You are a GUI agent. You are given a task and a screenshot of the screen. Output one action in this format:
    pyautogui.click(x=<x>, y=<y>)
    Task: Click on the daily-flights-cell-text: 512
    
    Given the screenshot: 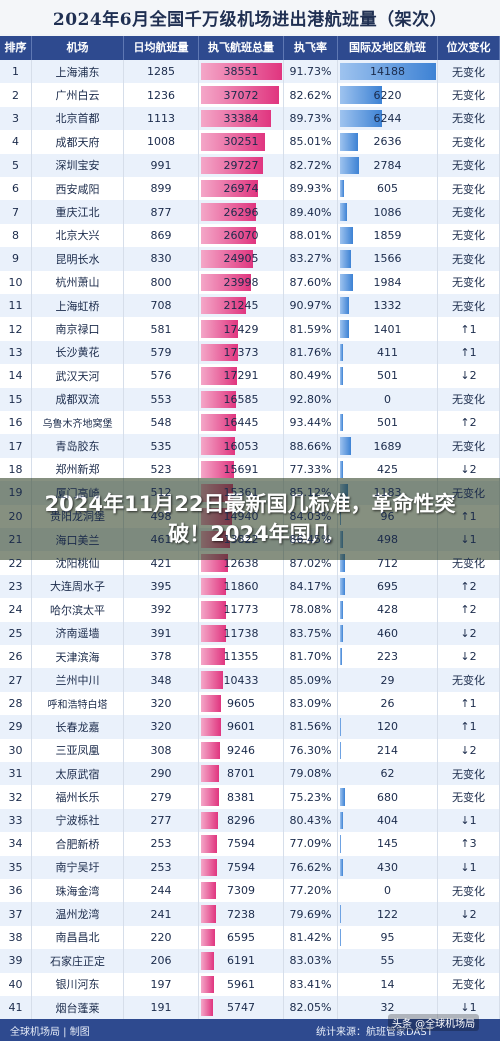 What is the action you would take?
    pyautogui.click(x=161, y=493)
    